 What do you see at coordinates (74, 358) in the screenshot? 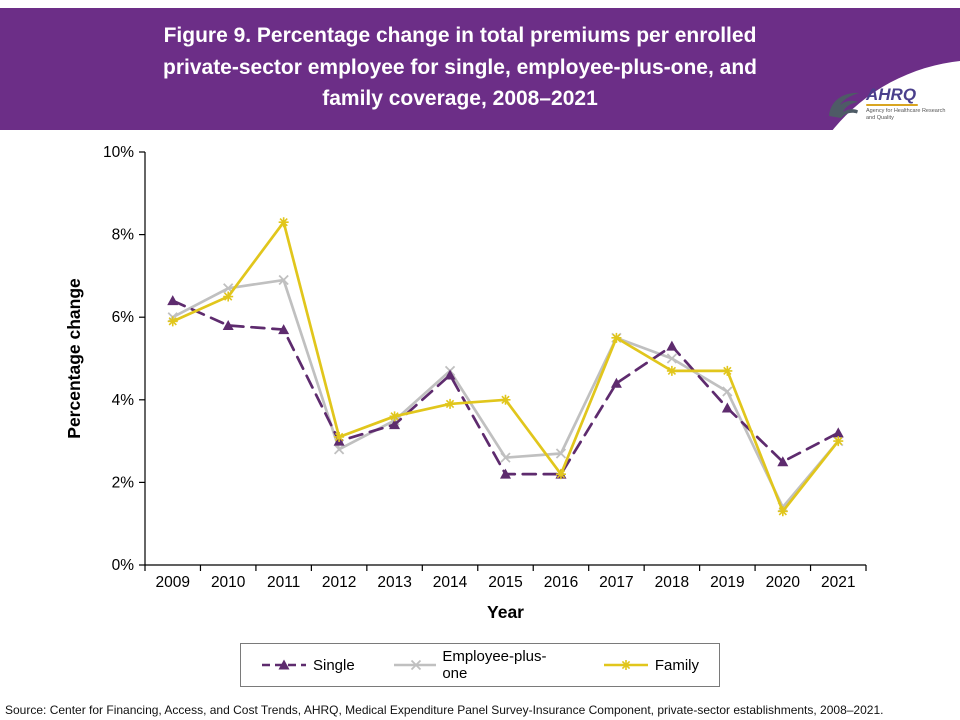
I see `y-axis-title: Percentage change` at bounding box center [74, 358].